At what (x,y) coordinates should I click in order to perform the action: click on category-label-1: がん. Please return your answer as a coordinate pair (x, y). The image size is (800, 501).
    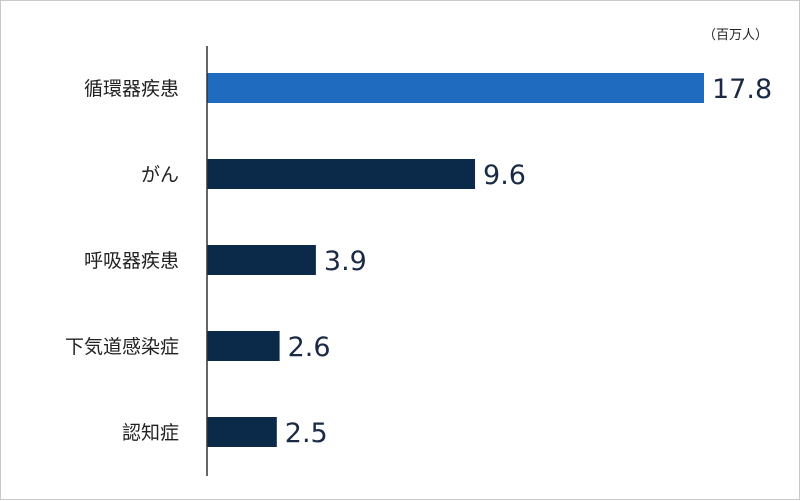
    Looking at the image, I should click on (160, 175).